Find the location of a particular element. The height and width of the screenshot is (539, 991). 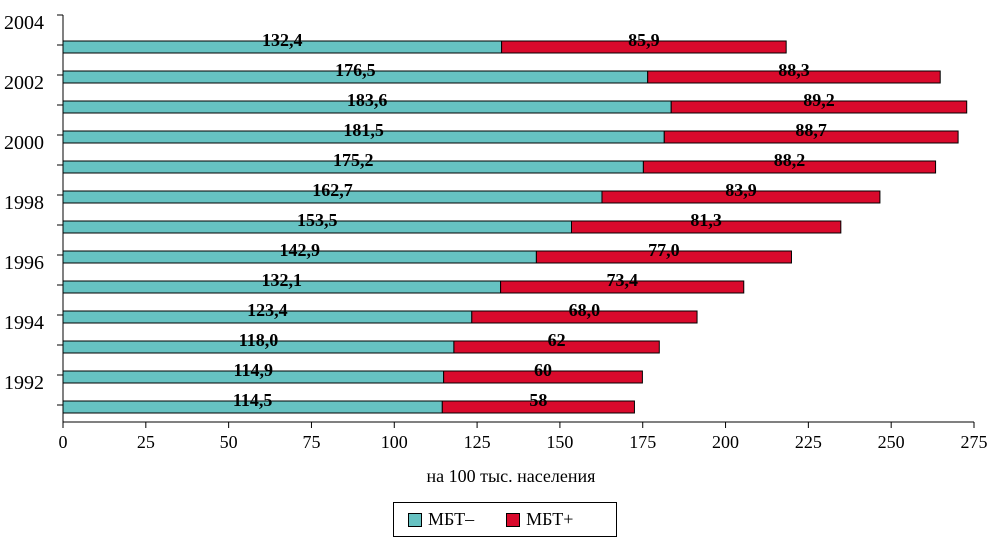

y-tick-label: 1996 is located at coordinates (24, 263).